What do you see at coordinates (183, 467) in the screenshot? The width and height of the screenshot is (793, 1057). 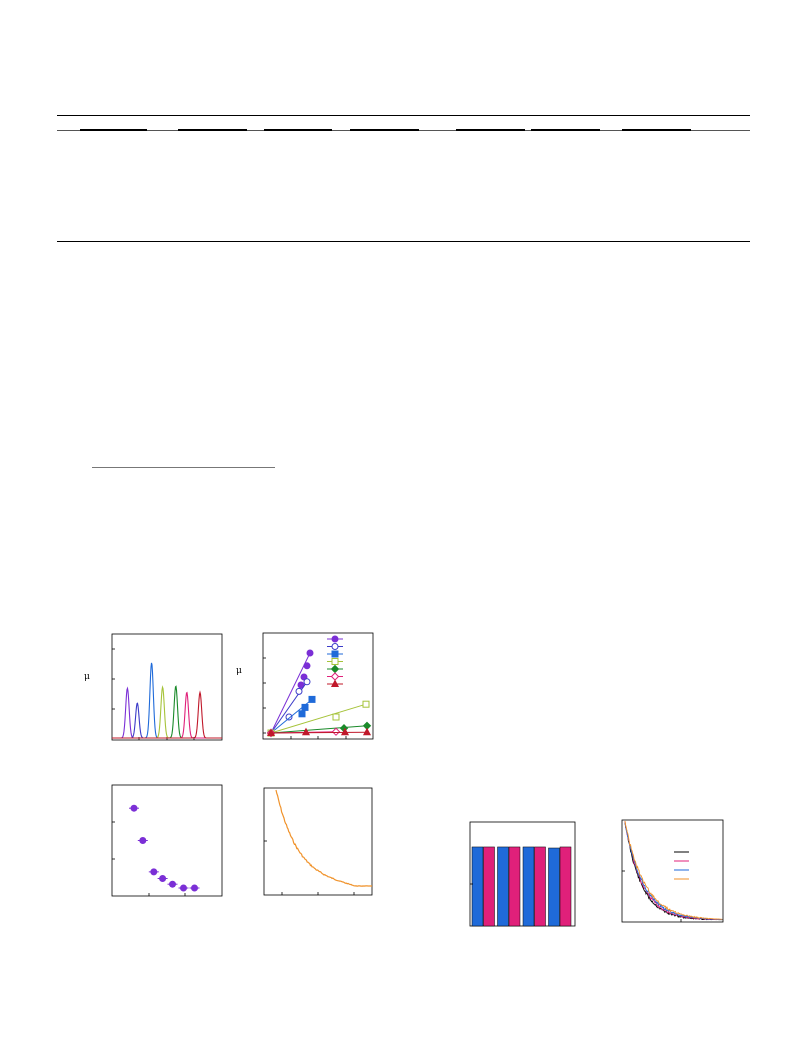 I see `footnote-rule` at bounding box center [183, 467].